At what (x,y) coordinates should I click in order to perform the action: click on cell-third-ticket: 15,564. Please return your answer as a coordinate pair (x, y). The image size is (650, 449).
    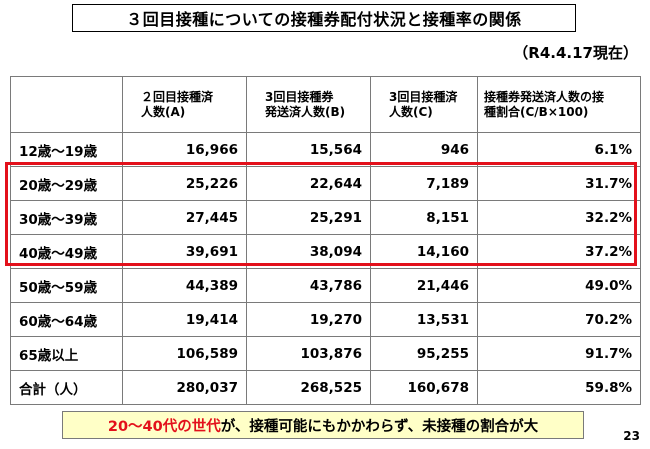
    Looking at the image, I should click on (308, 149).